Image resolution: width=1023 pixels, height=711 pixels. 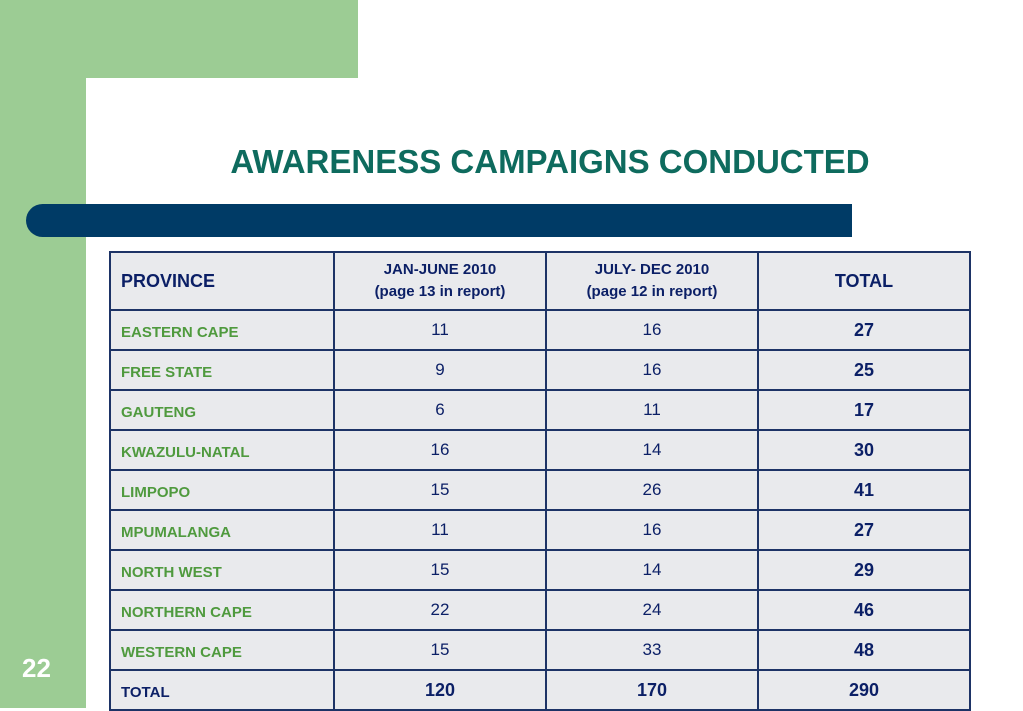 I want to click on province-cell: WESTERN CAPE, so click(x=222, y=650).